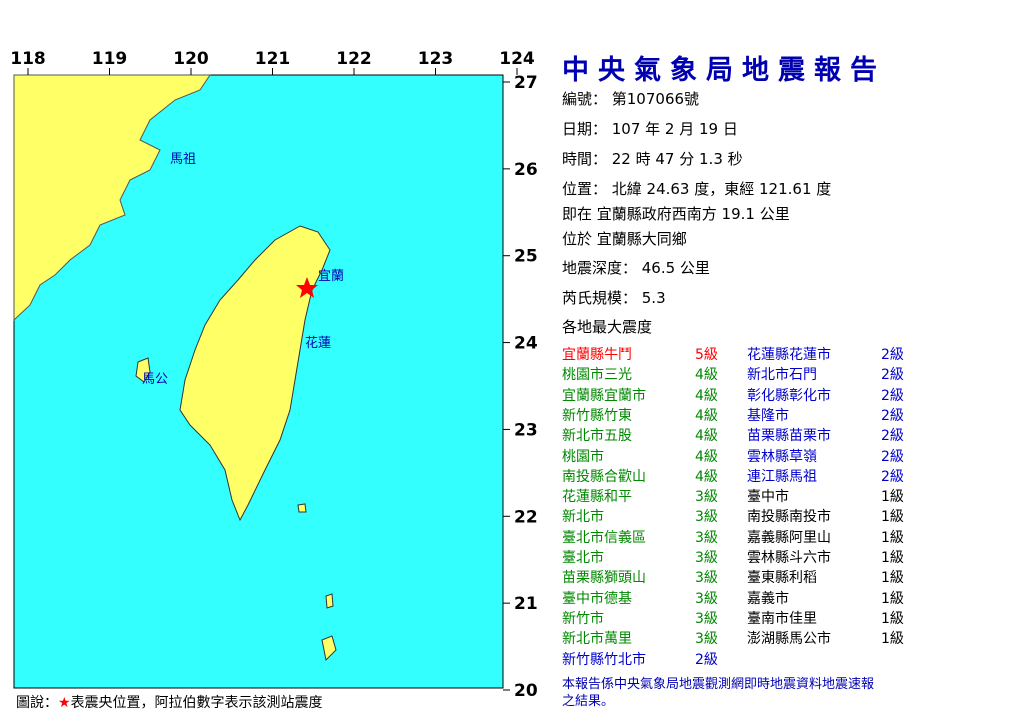 The width and height of the screenshot is (1024, 717). What do you see at coordinates (597, 598) in the screenshot?
I see `station-name: 臺中市德基` at bounding box center [597, 598].